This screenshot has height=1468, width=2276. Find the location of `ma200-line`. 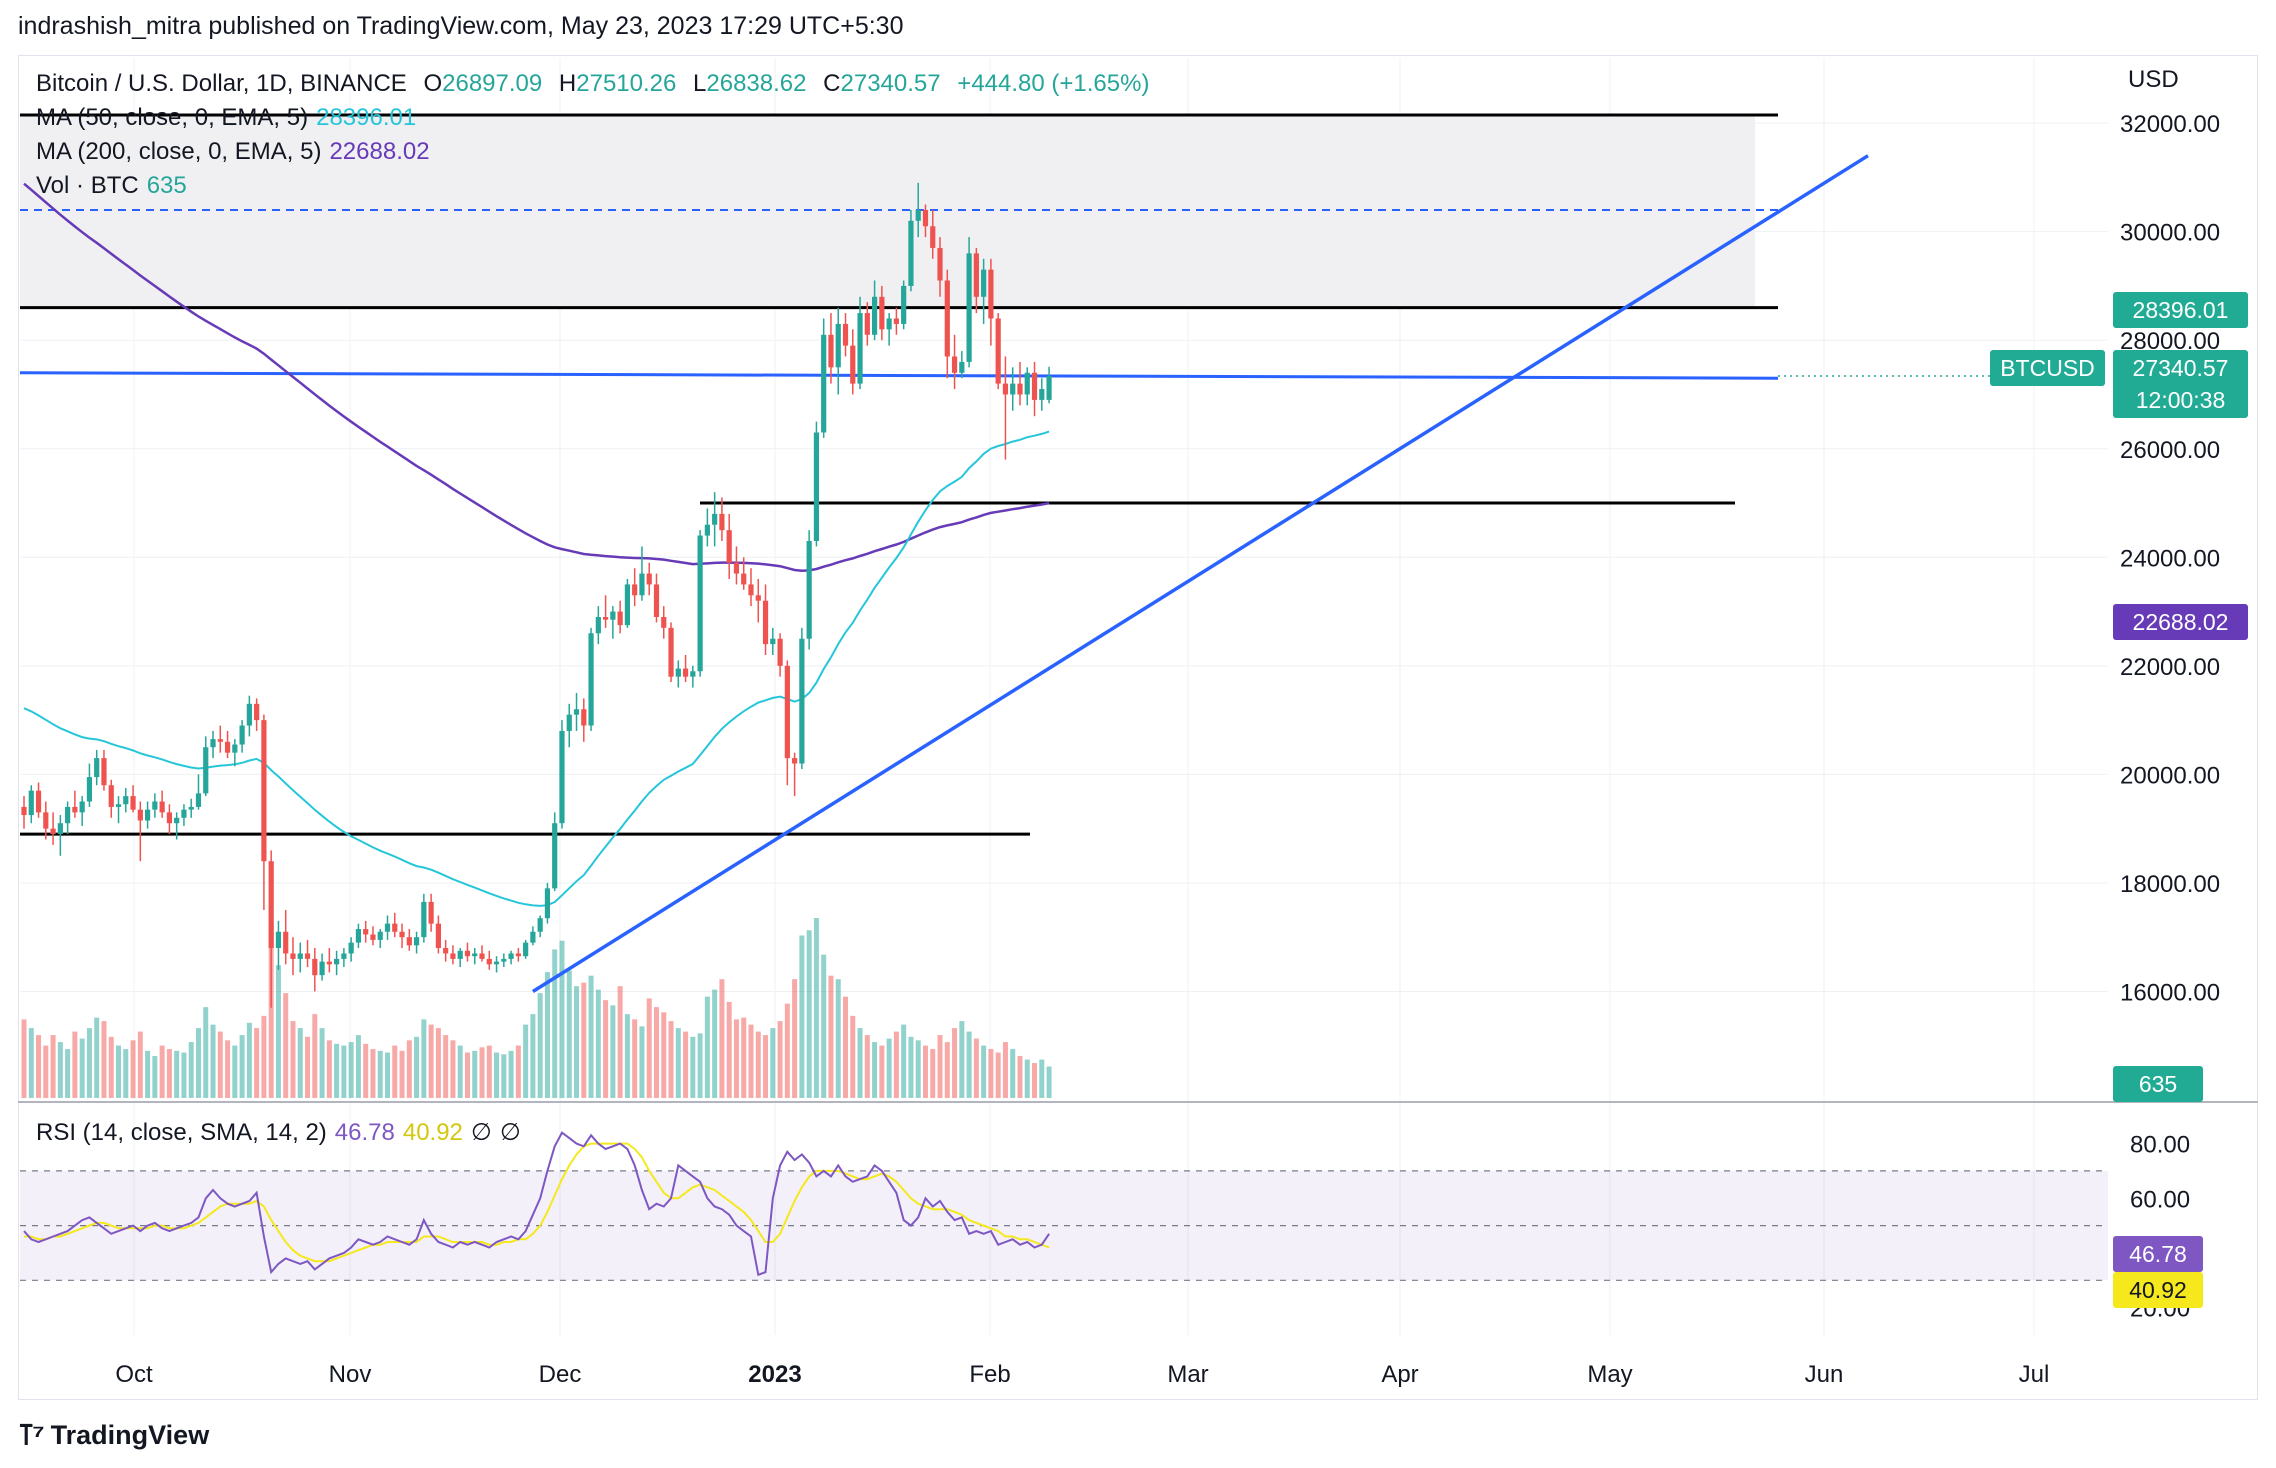

ma200-line is located at coordinates (536, 377).